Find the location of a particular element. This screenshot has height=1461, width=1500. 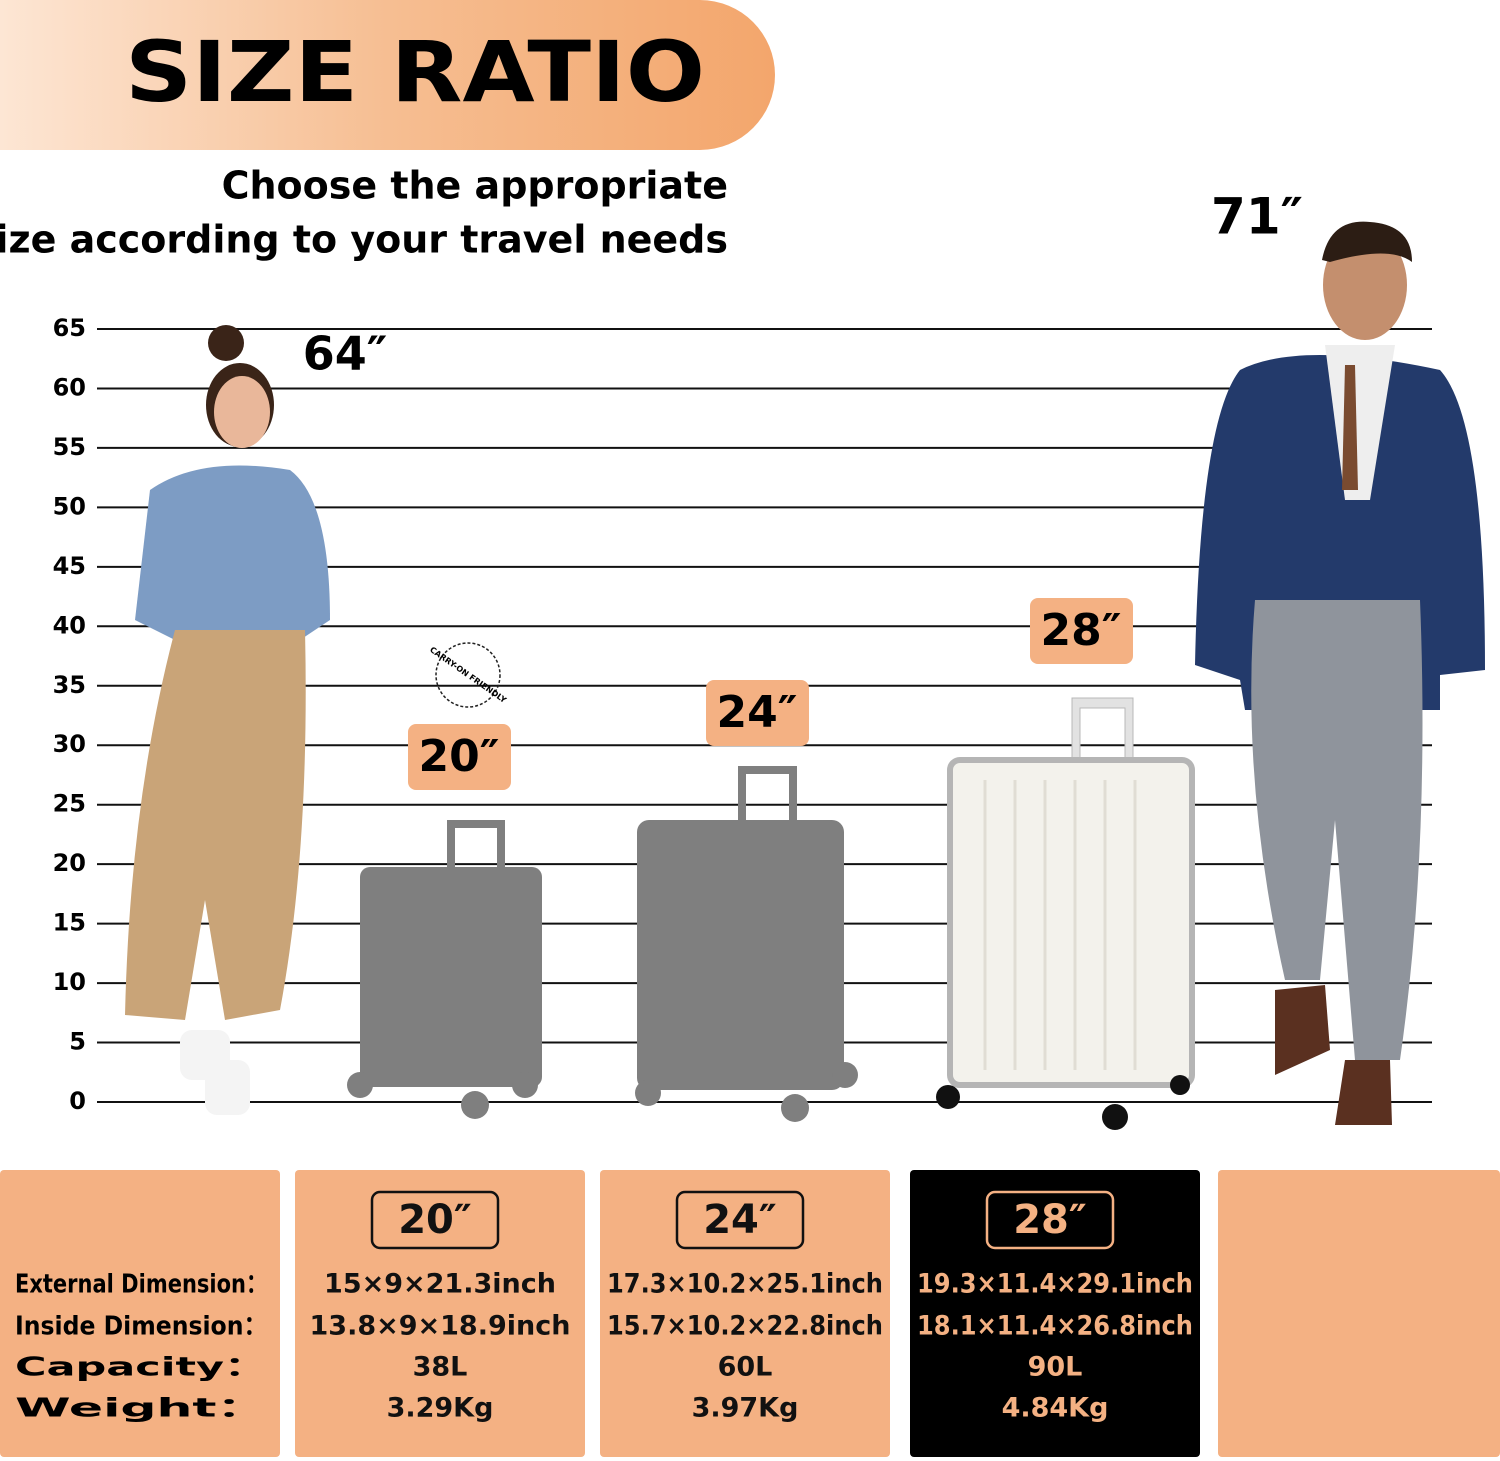

title: SIZE RATIO is located at coordinates (415, 72).